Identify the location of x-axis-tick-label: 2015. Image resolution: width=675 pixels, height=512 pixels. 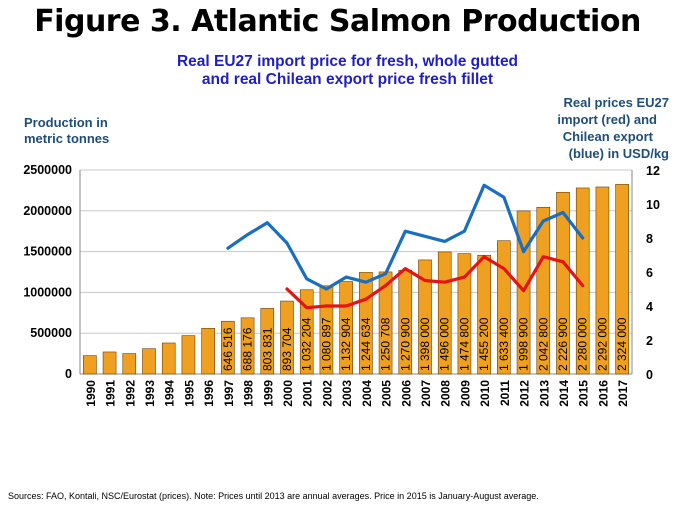
(584, 393).